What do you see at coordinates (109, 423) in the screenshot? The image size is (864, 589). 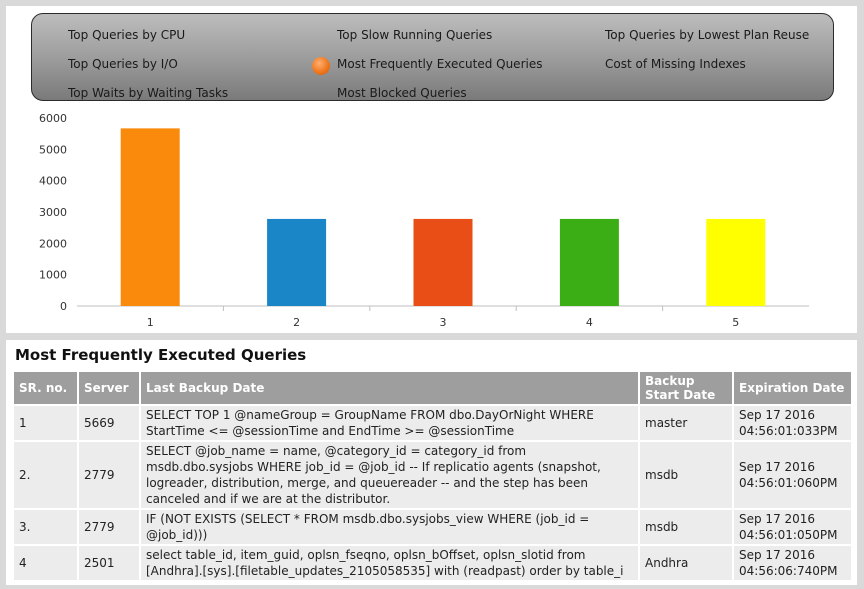 I see `cell-server: 5669` at bounding box center [109, 423].